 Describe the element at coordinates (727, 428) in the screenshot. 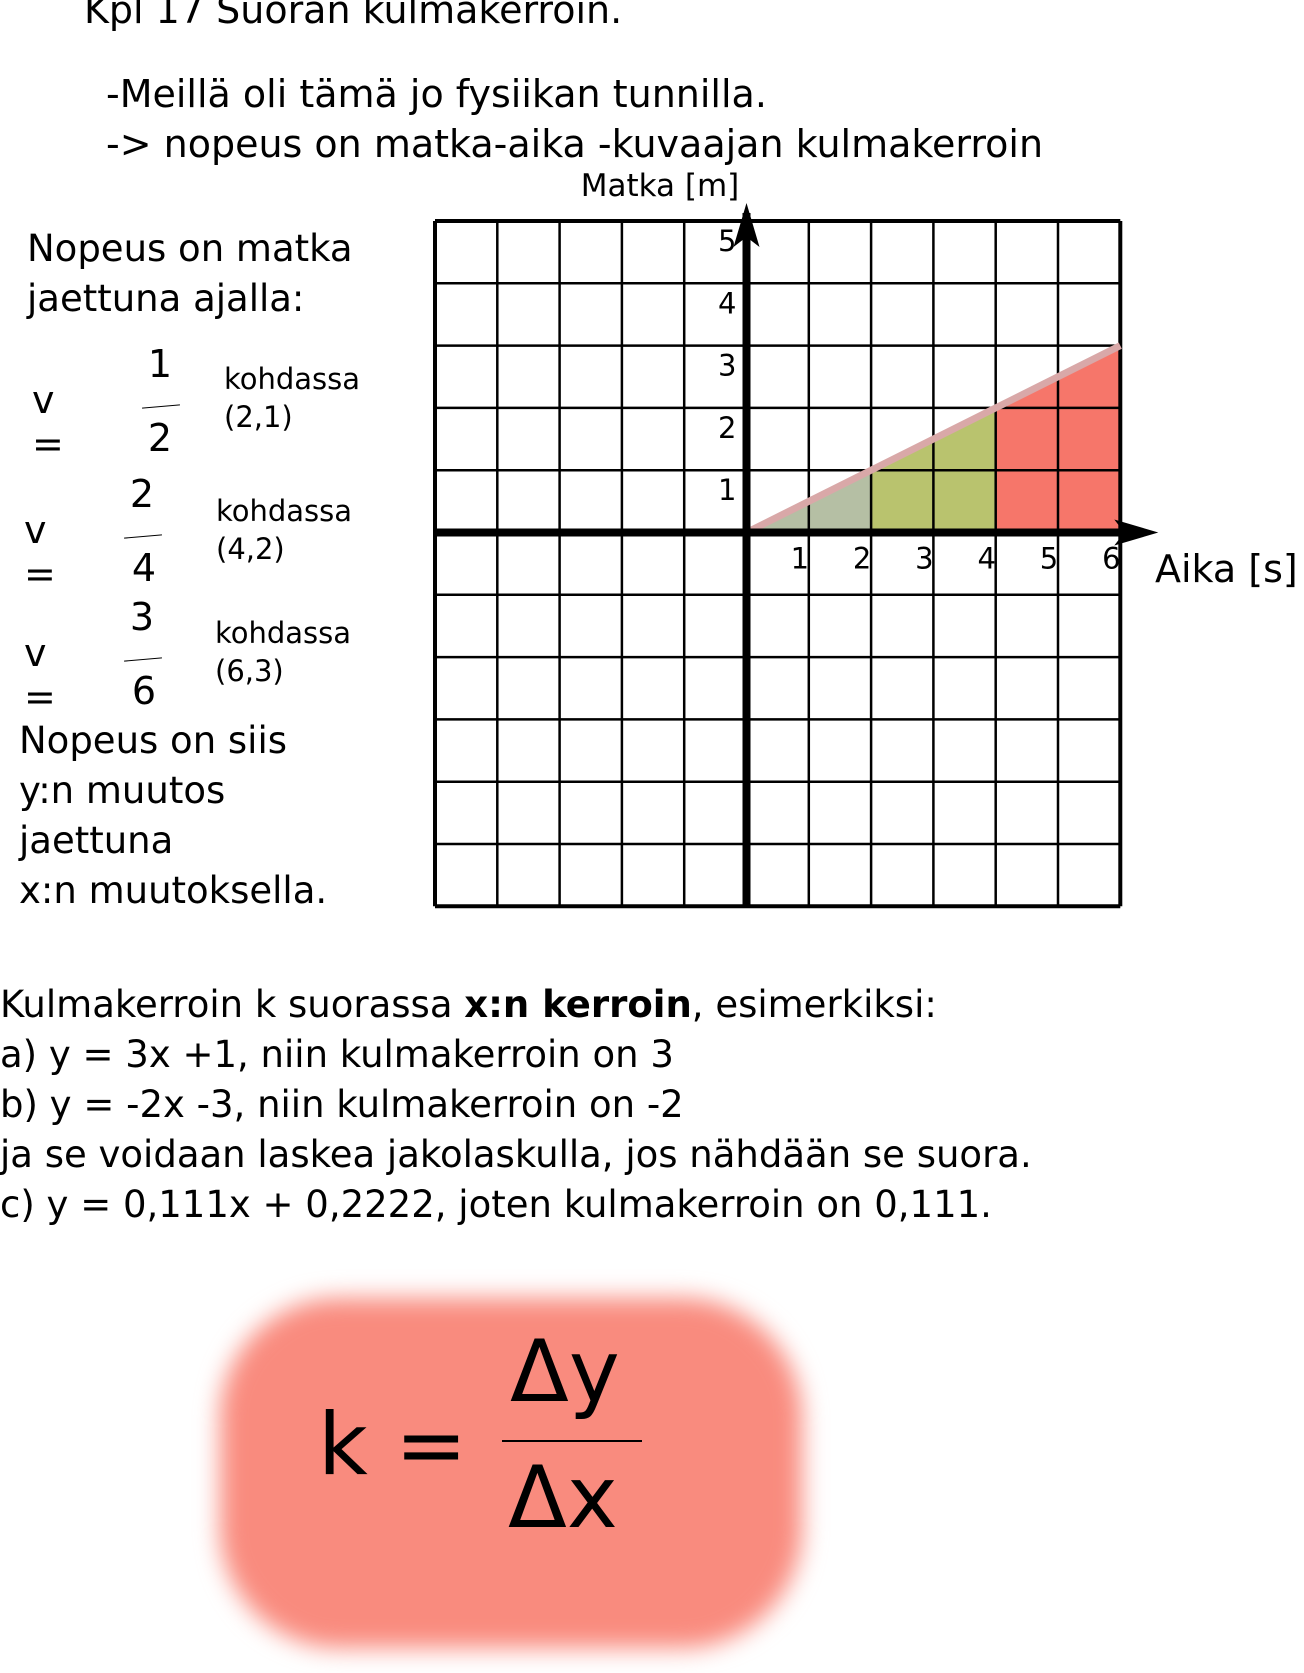

I see `y-tick-label: 2` at that location.